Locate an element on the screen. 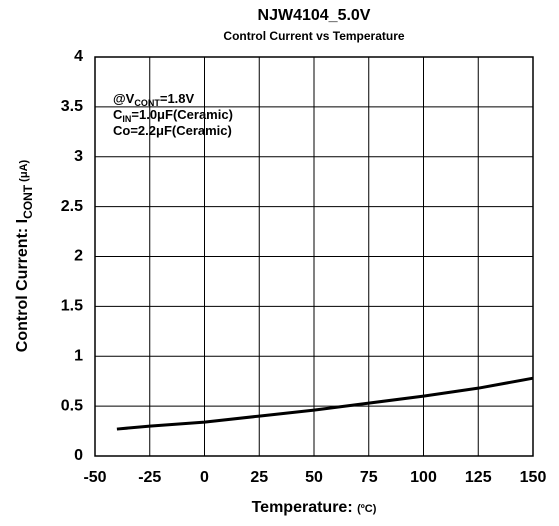 The image size is (559, 526). chart-title: NJW4104_5.0V is located at coordinates (314, 15).